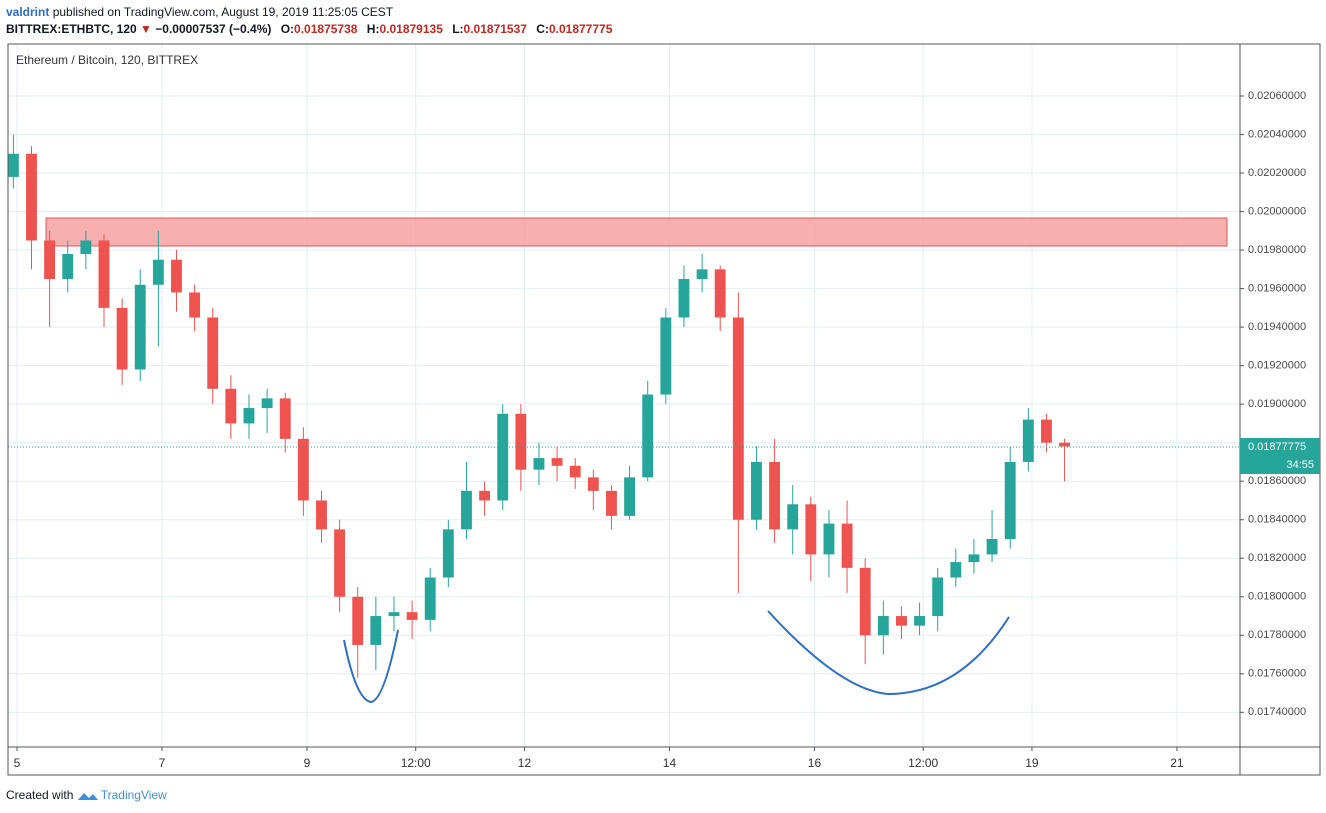 This screenshot has width=1326, height=813. What do you see at coordinates (28, 12) in the screenshot?
I see `author: valdrint` at bounding box center [28, 12].